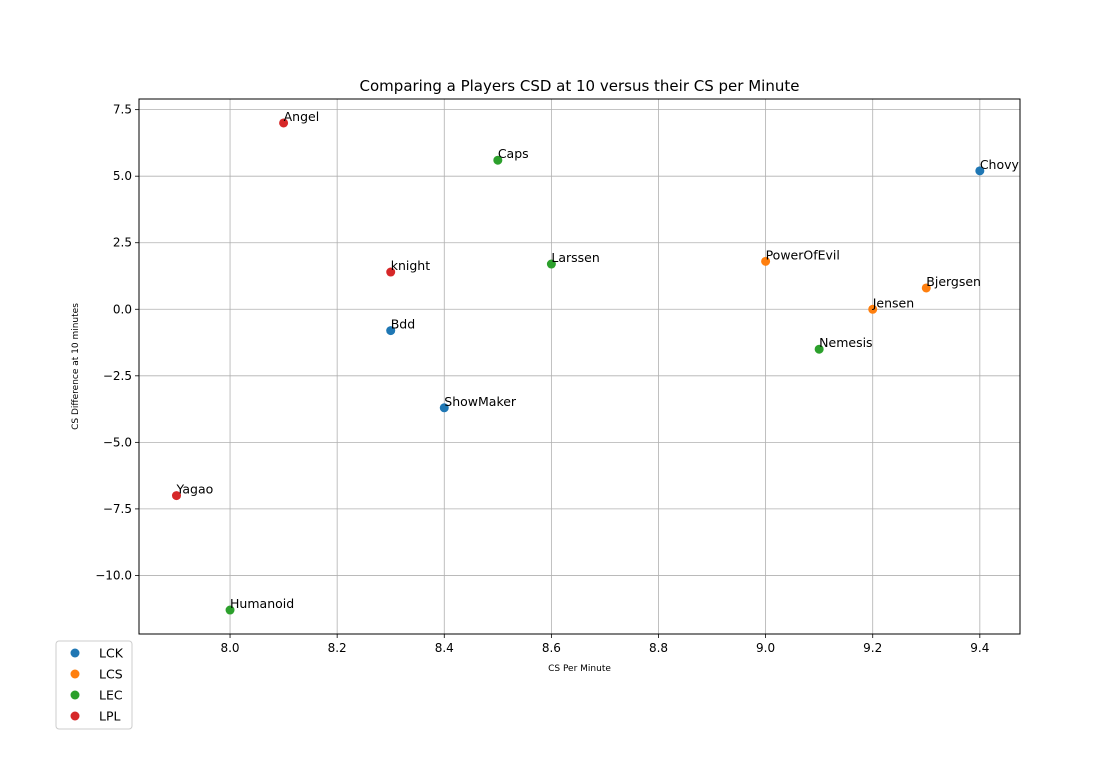  Describe the element at coordinates (1000, 164) in the screenshot. I see `point-label: Chovy` at that location.